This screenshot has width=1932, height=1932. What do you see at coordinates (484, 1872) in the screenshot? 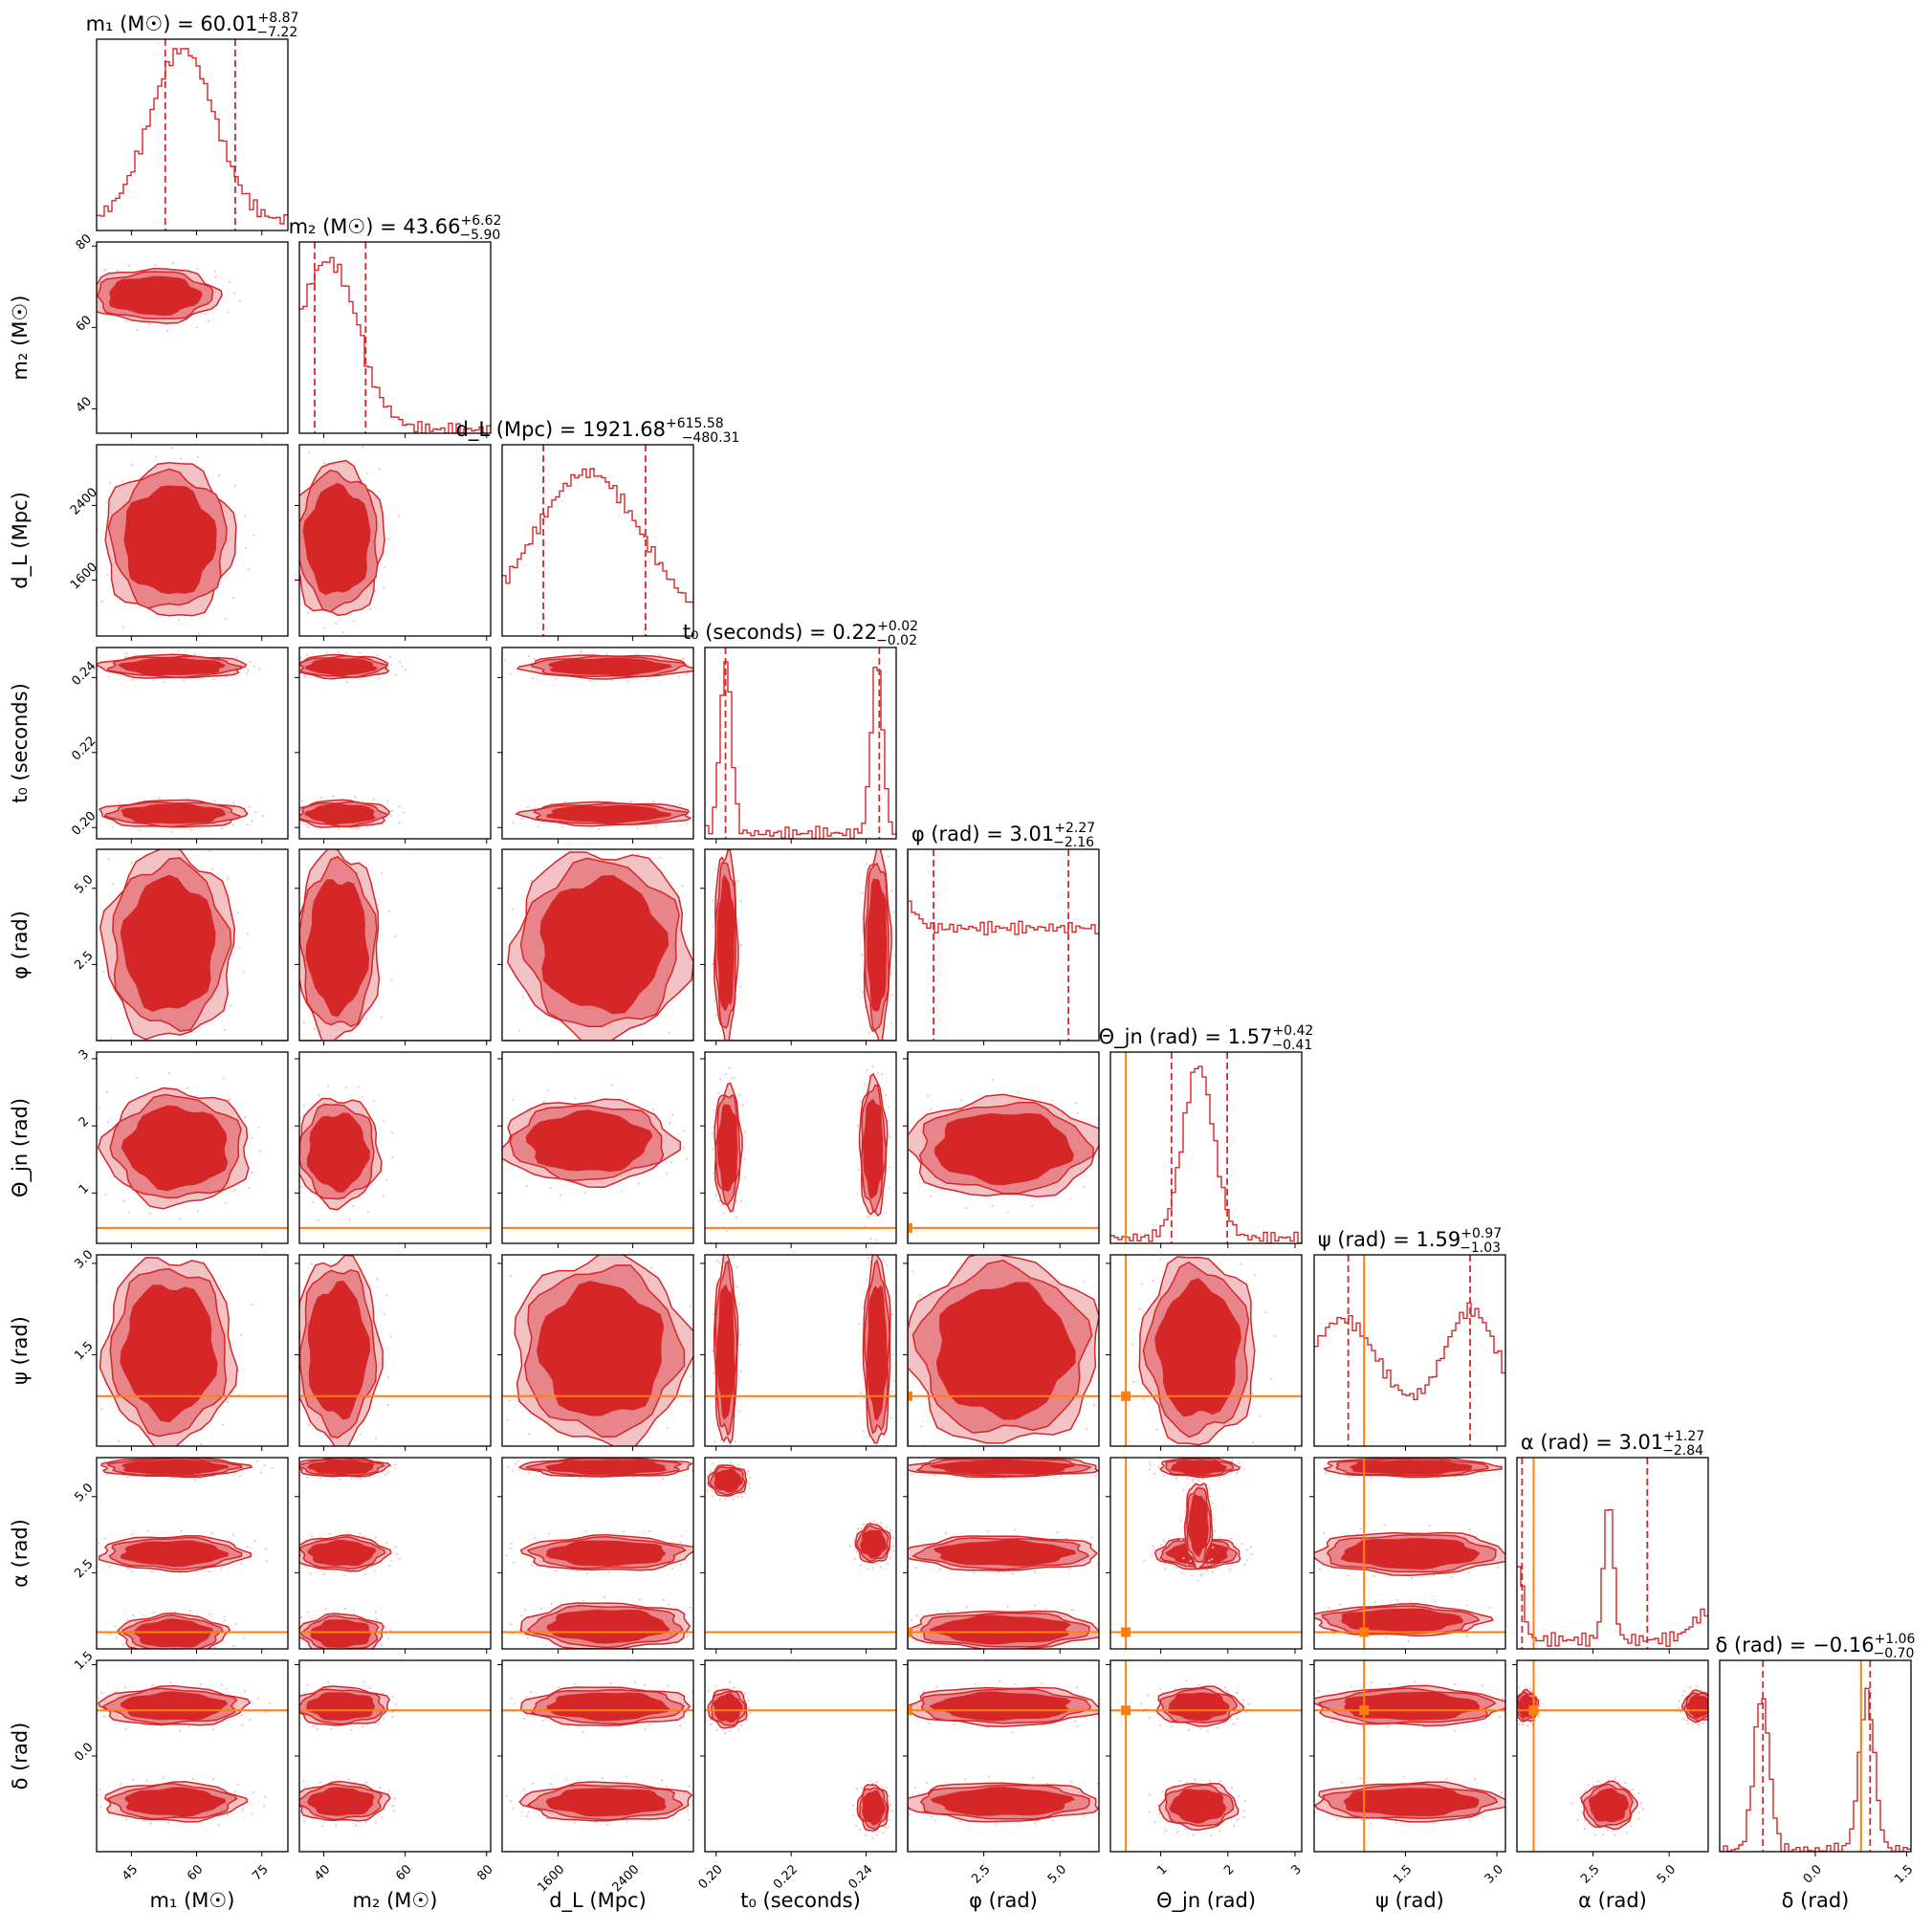
I see `x-tick-label: 80` at bounding box center [484, 1872].